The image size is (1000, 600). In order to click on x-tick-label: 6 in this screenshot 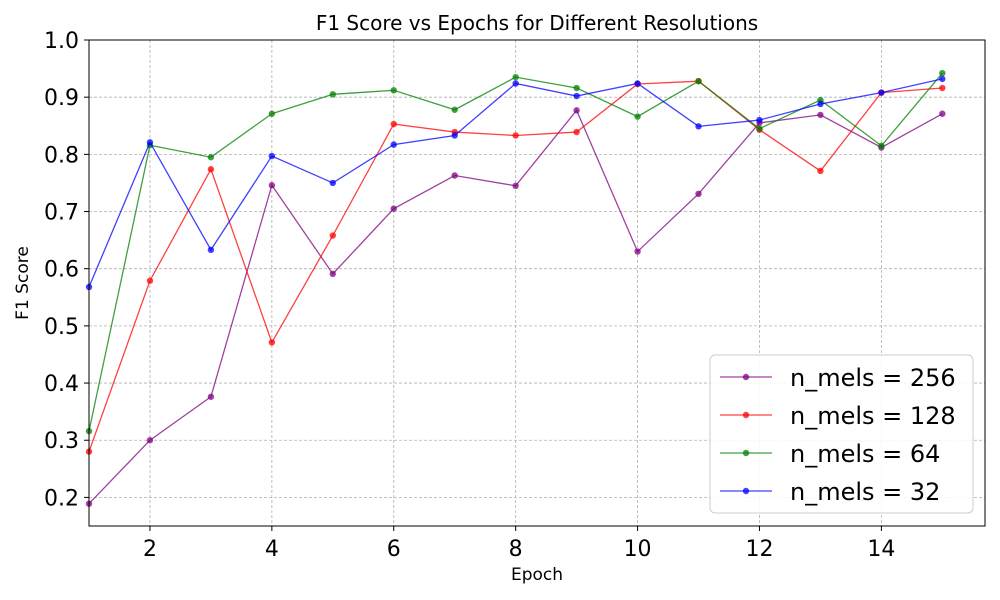, I will do `click(394, 549)`.